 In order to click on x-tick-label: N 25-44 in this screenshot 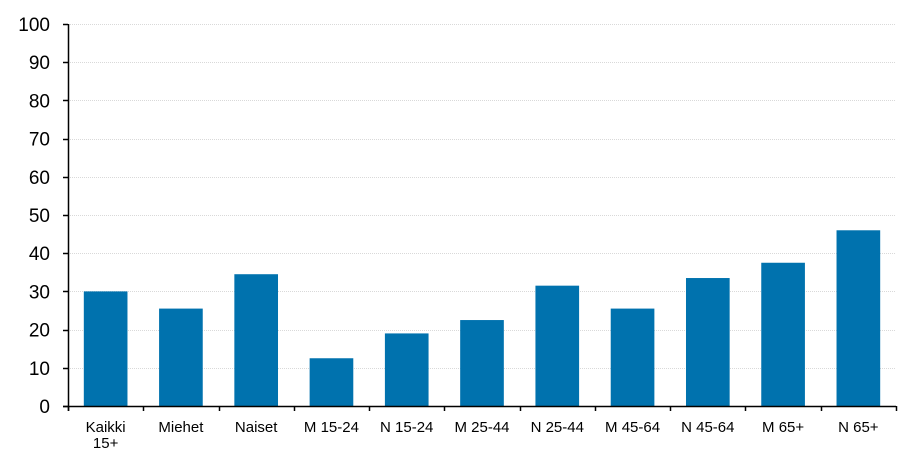, I will do `click(557, 427)`.